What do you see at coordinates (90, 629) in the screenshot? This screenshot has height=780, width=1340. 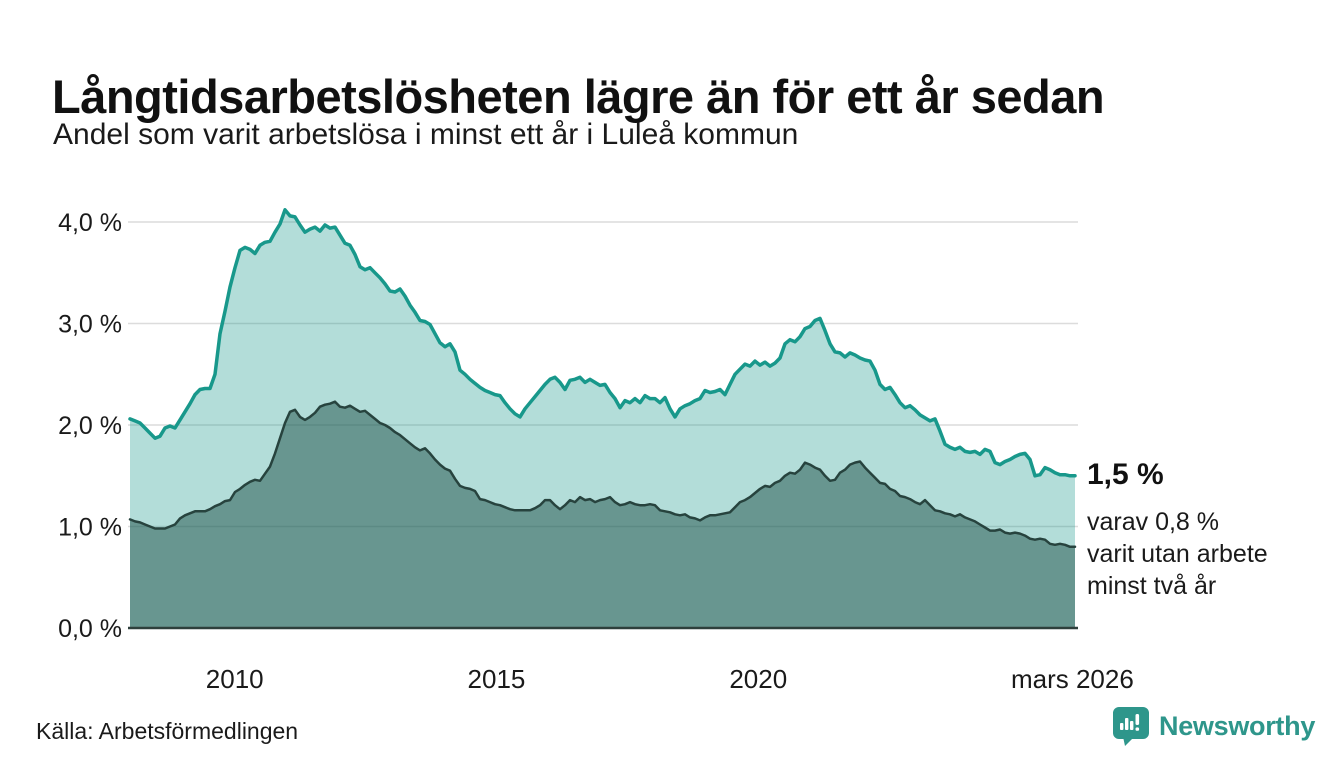 I see `y-axis-tick-label: 0,0 %` at bounding box center [90, 629].